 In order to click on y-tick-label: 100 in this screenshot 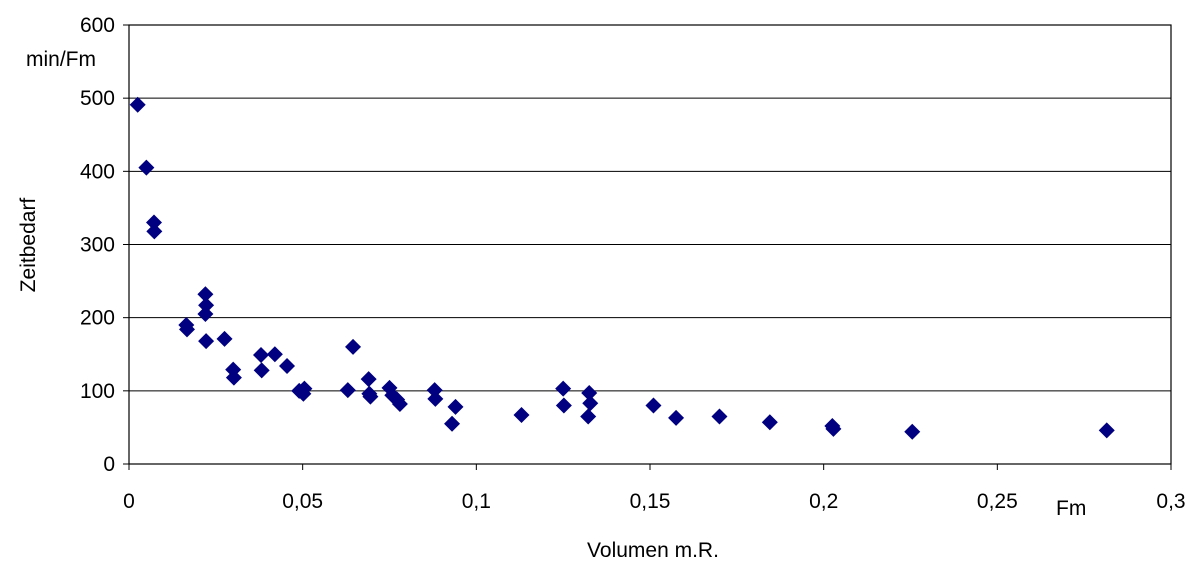, I will do `click(97, 391)`.